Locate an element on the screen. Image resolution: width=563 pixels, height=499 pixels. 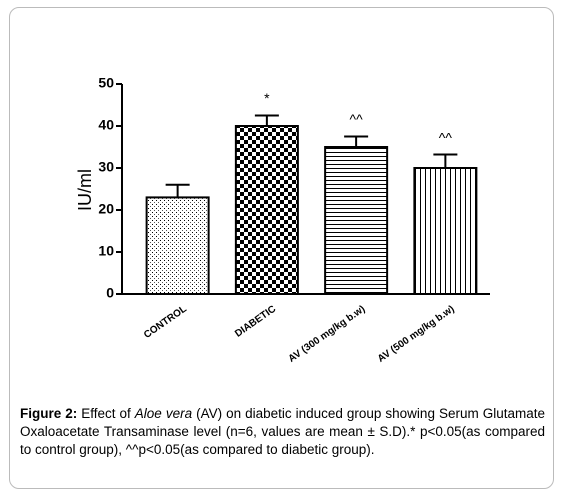
x-tick-label: CONTROL is located at coordinates (165, 322).